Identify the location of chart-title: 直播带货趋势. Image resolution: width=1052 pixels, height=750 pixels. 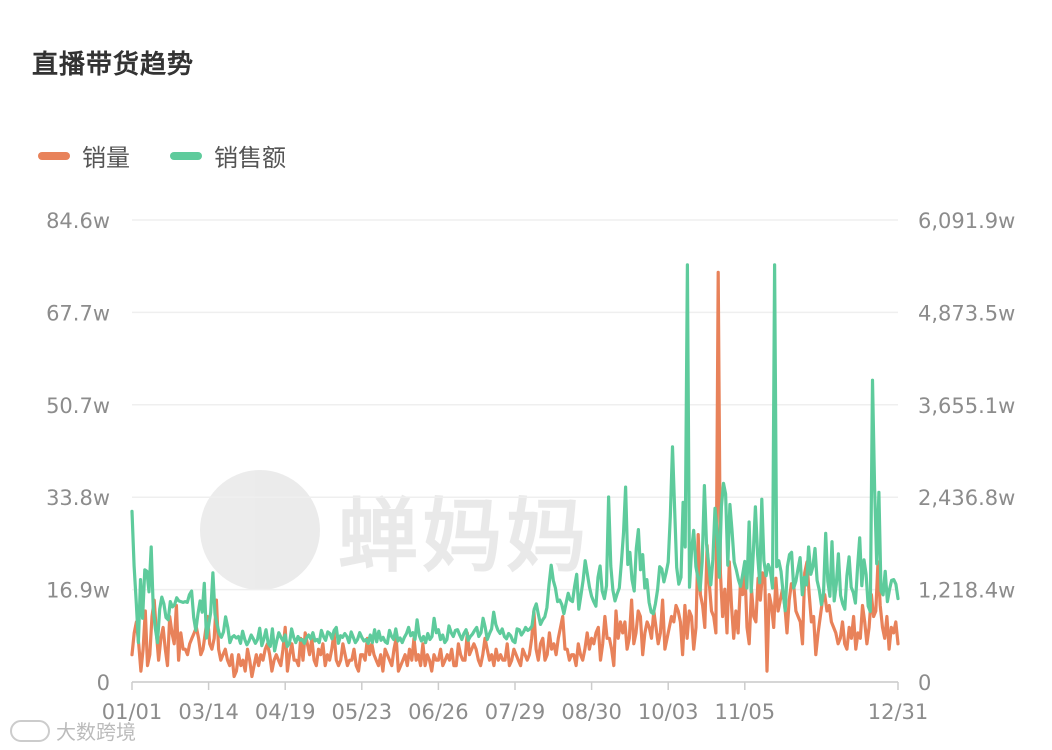
(113, 65).